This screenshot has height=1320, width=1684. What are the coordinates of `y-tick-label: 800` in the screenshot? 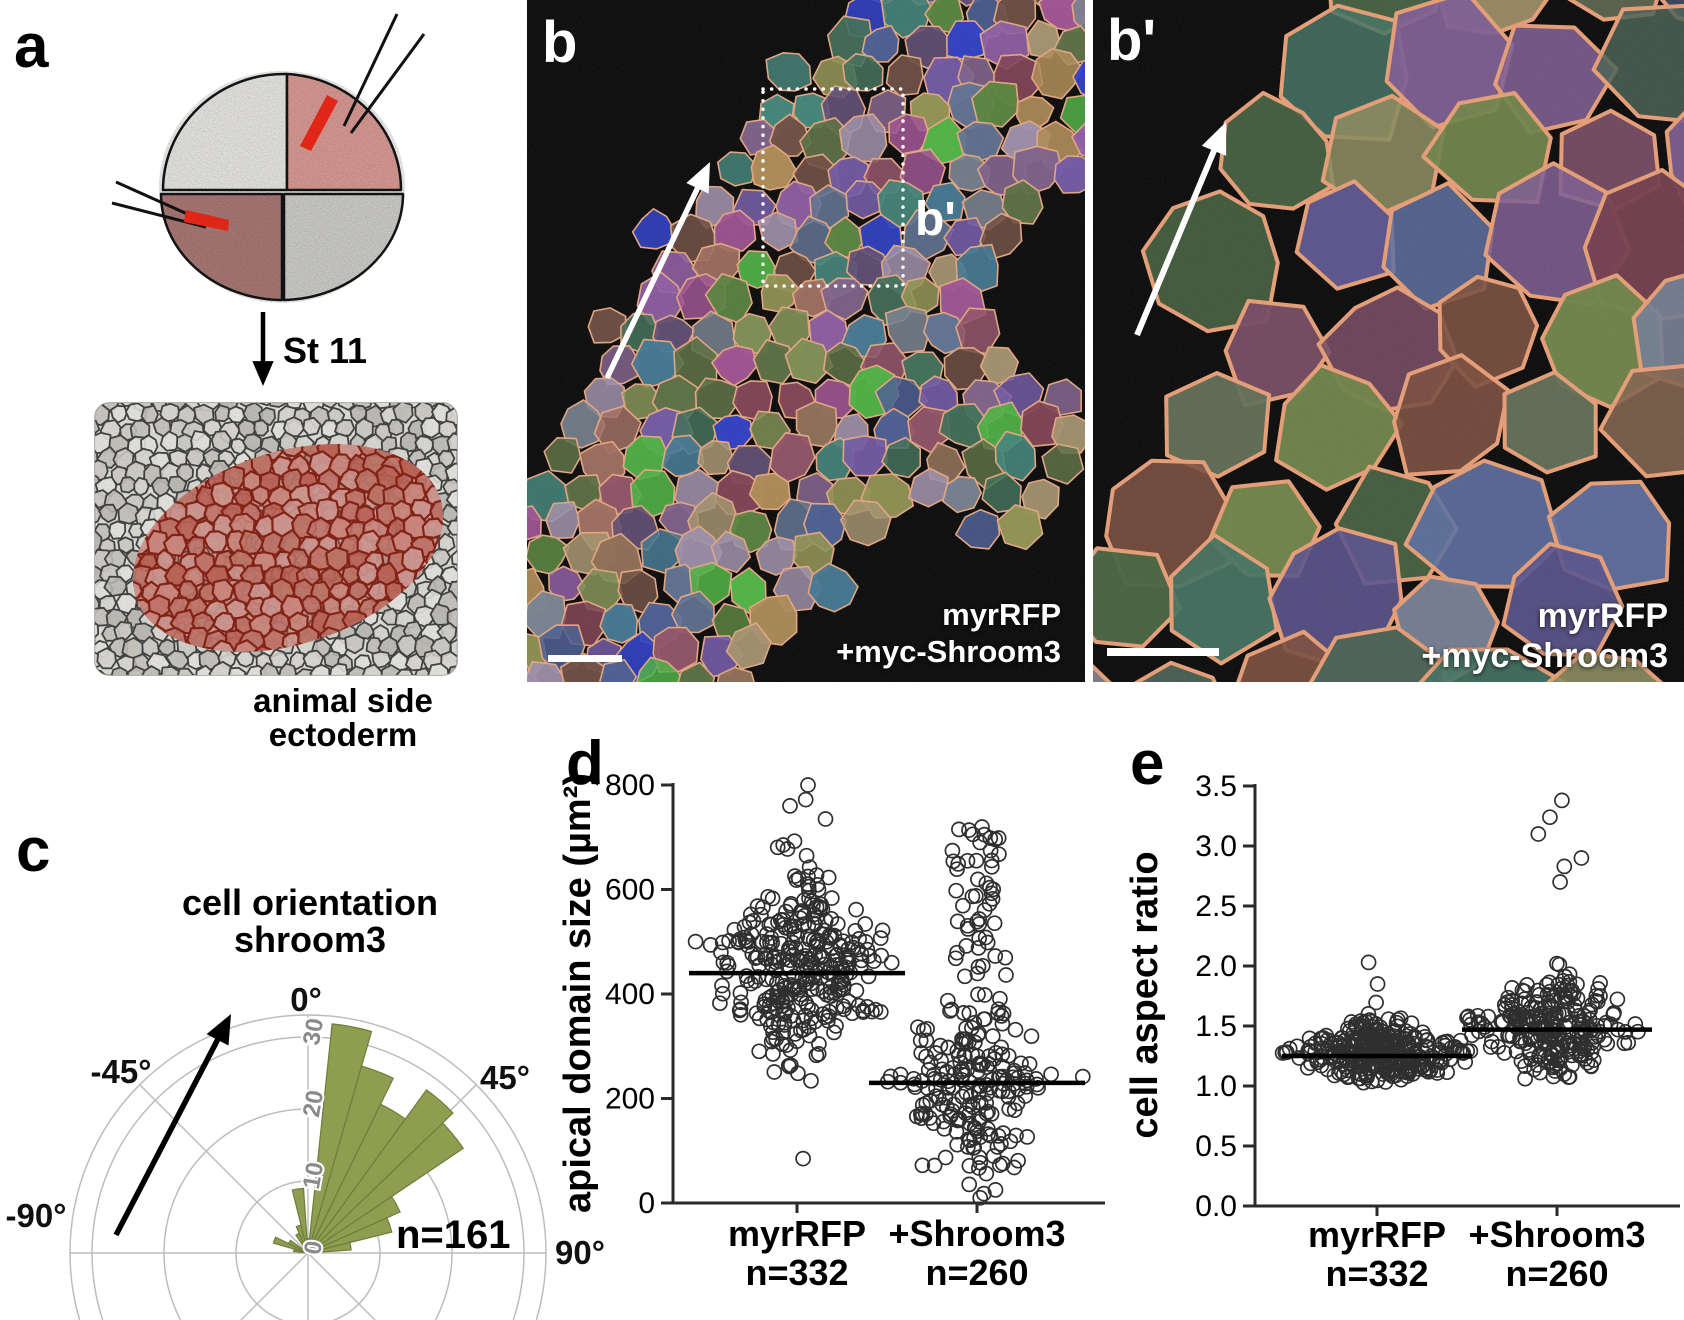 It's located at (630, 785).